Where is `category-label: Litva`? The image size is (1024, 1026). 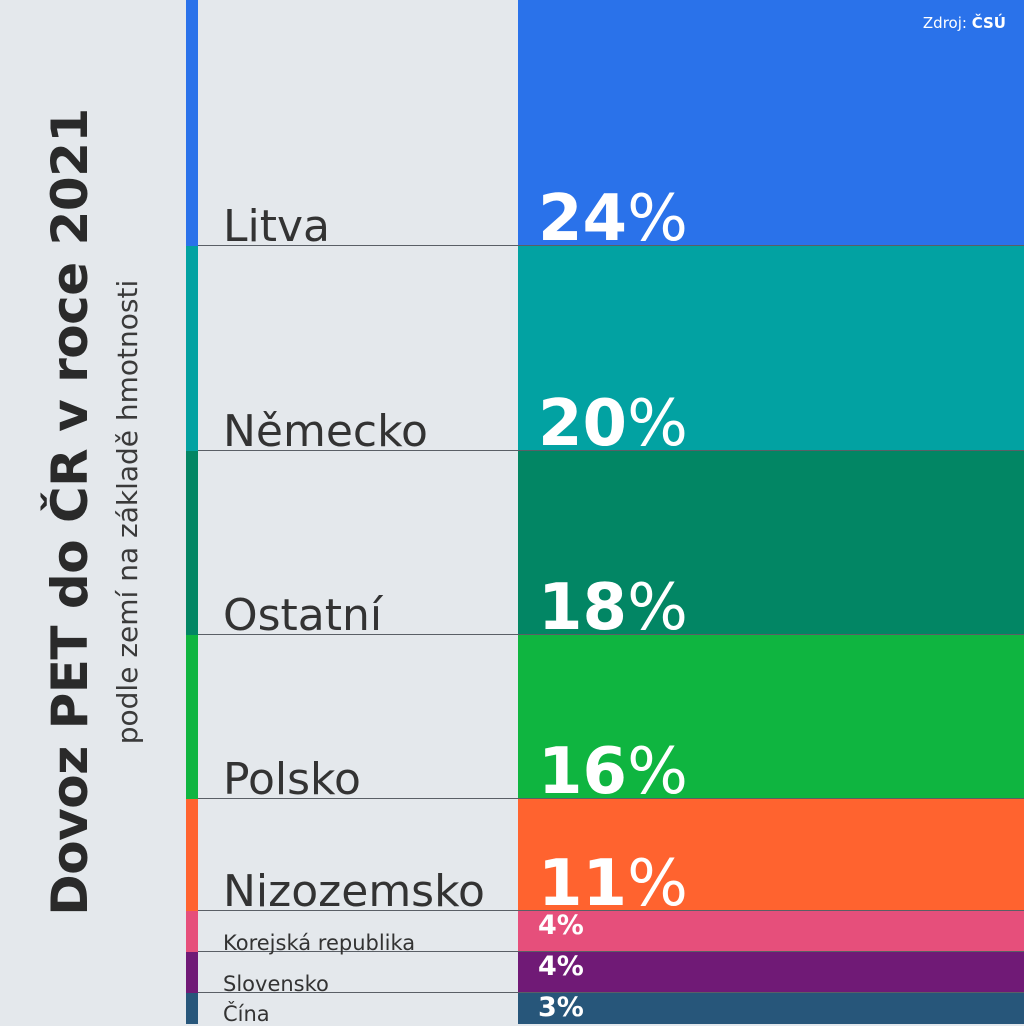 category-label: Litva is located at coordinates (276, 226).